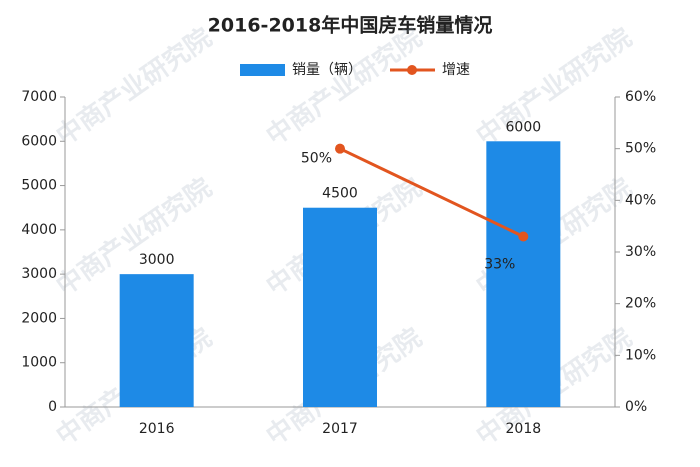 The width and height of the screenshot is (700, 467). What do you see at coordinates (157, 260) in the screenshot?
I see `bar-value-label: 3000` at bounding box center [157, 260].